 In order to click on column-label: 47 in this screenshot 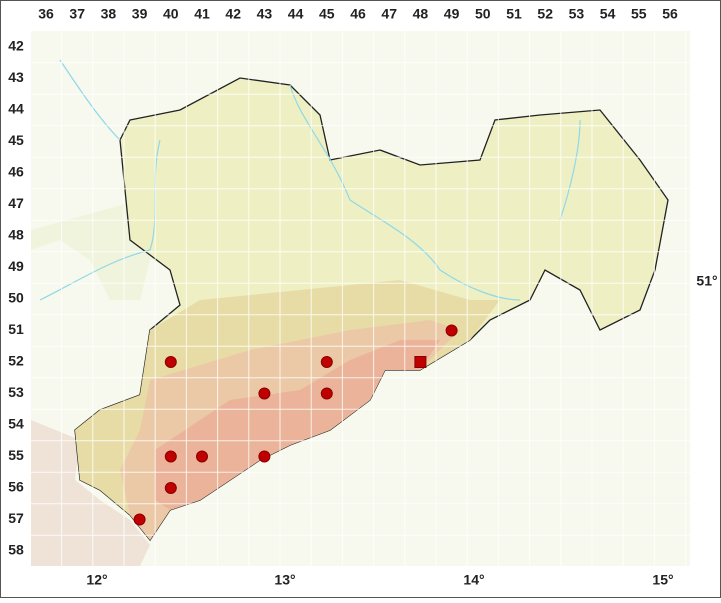, I will do `click(389, 14)`.